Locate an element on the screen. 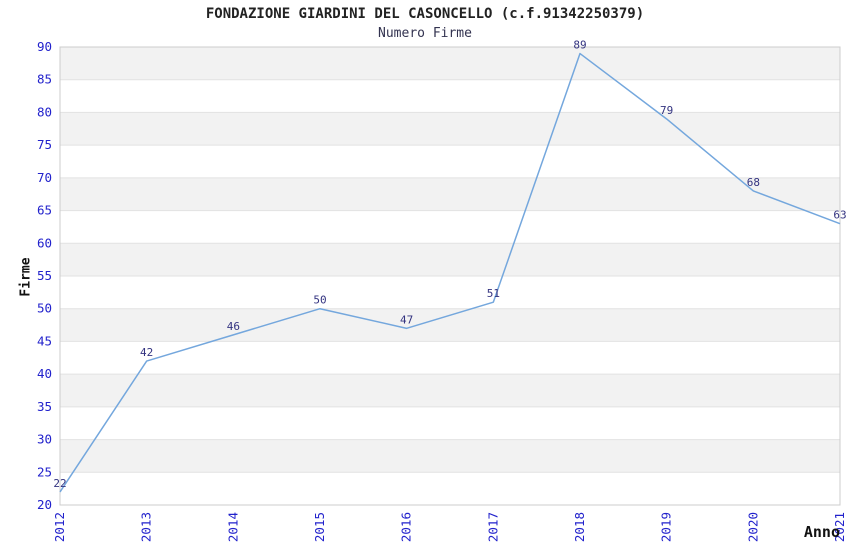  x-tick-label: 2021 is located at coordinates (839, 527).